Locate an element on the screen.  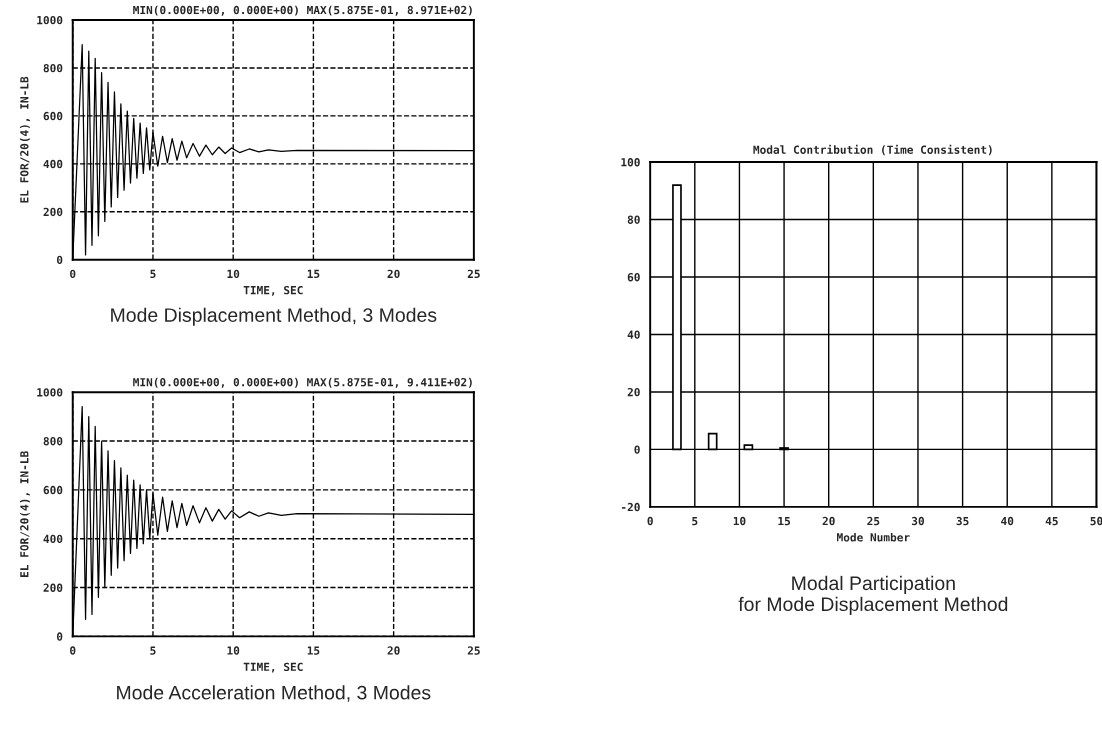
y-tick-label: 20 is located at coordinates (633, 392).